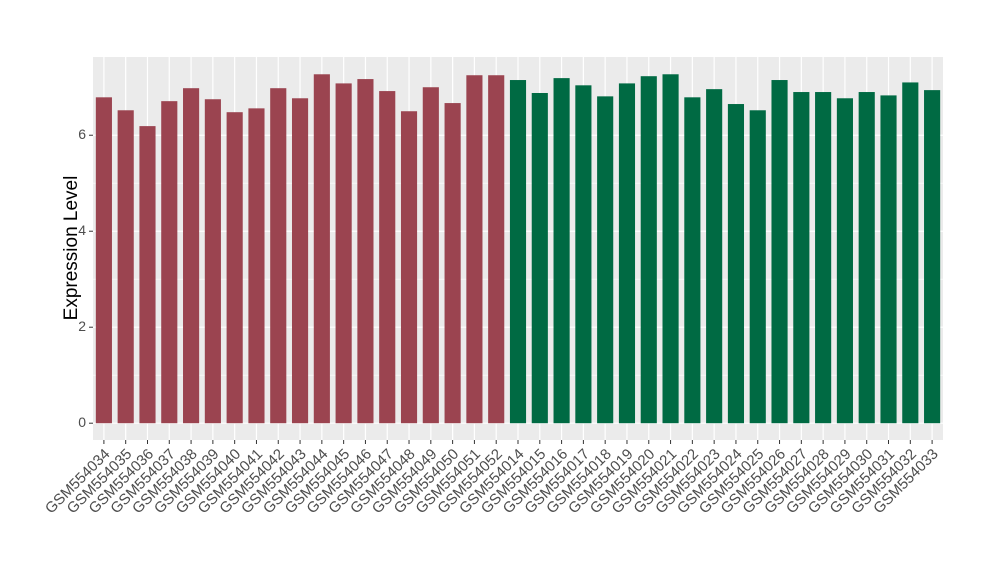  I want to click on y-tick-label: 4, so click(82, 230).